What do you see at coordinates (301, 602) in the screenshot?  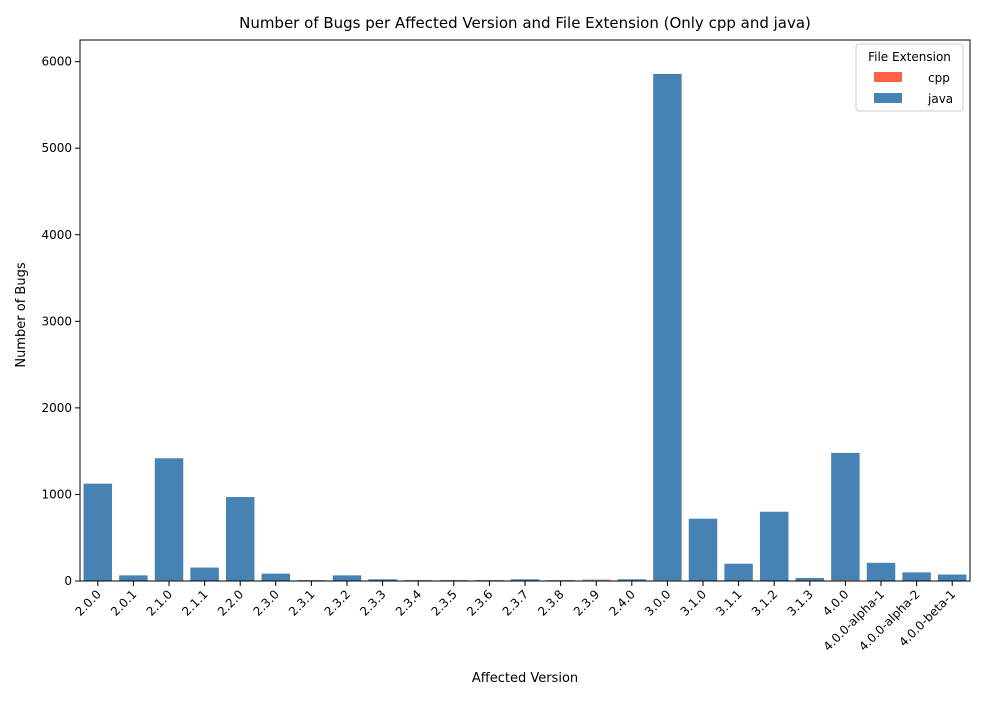 I see `x-tick-label: 2.3.1` at bounding box center [301, 602].